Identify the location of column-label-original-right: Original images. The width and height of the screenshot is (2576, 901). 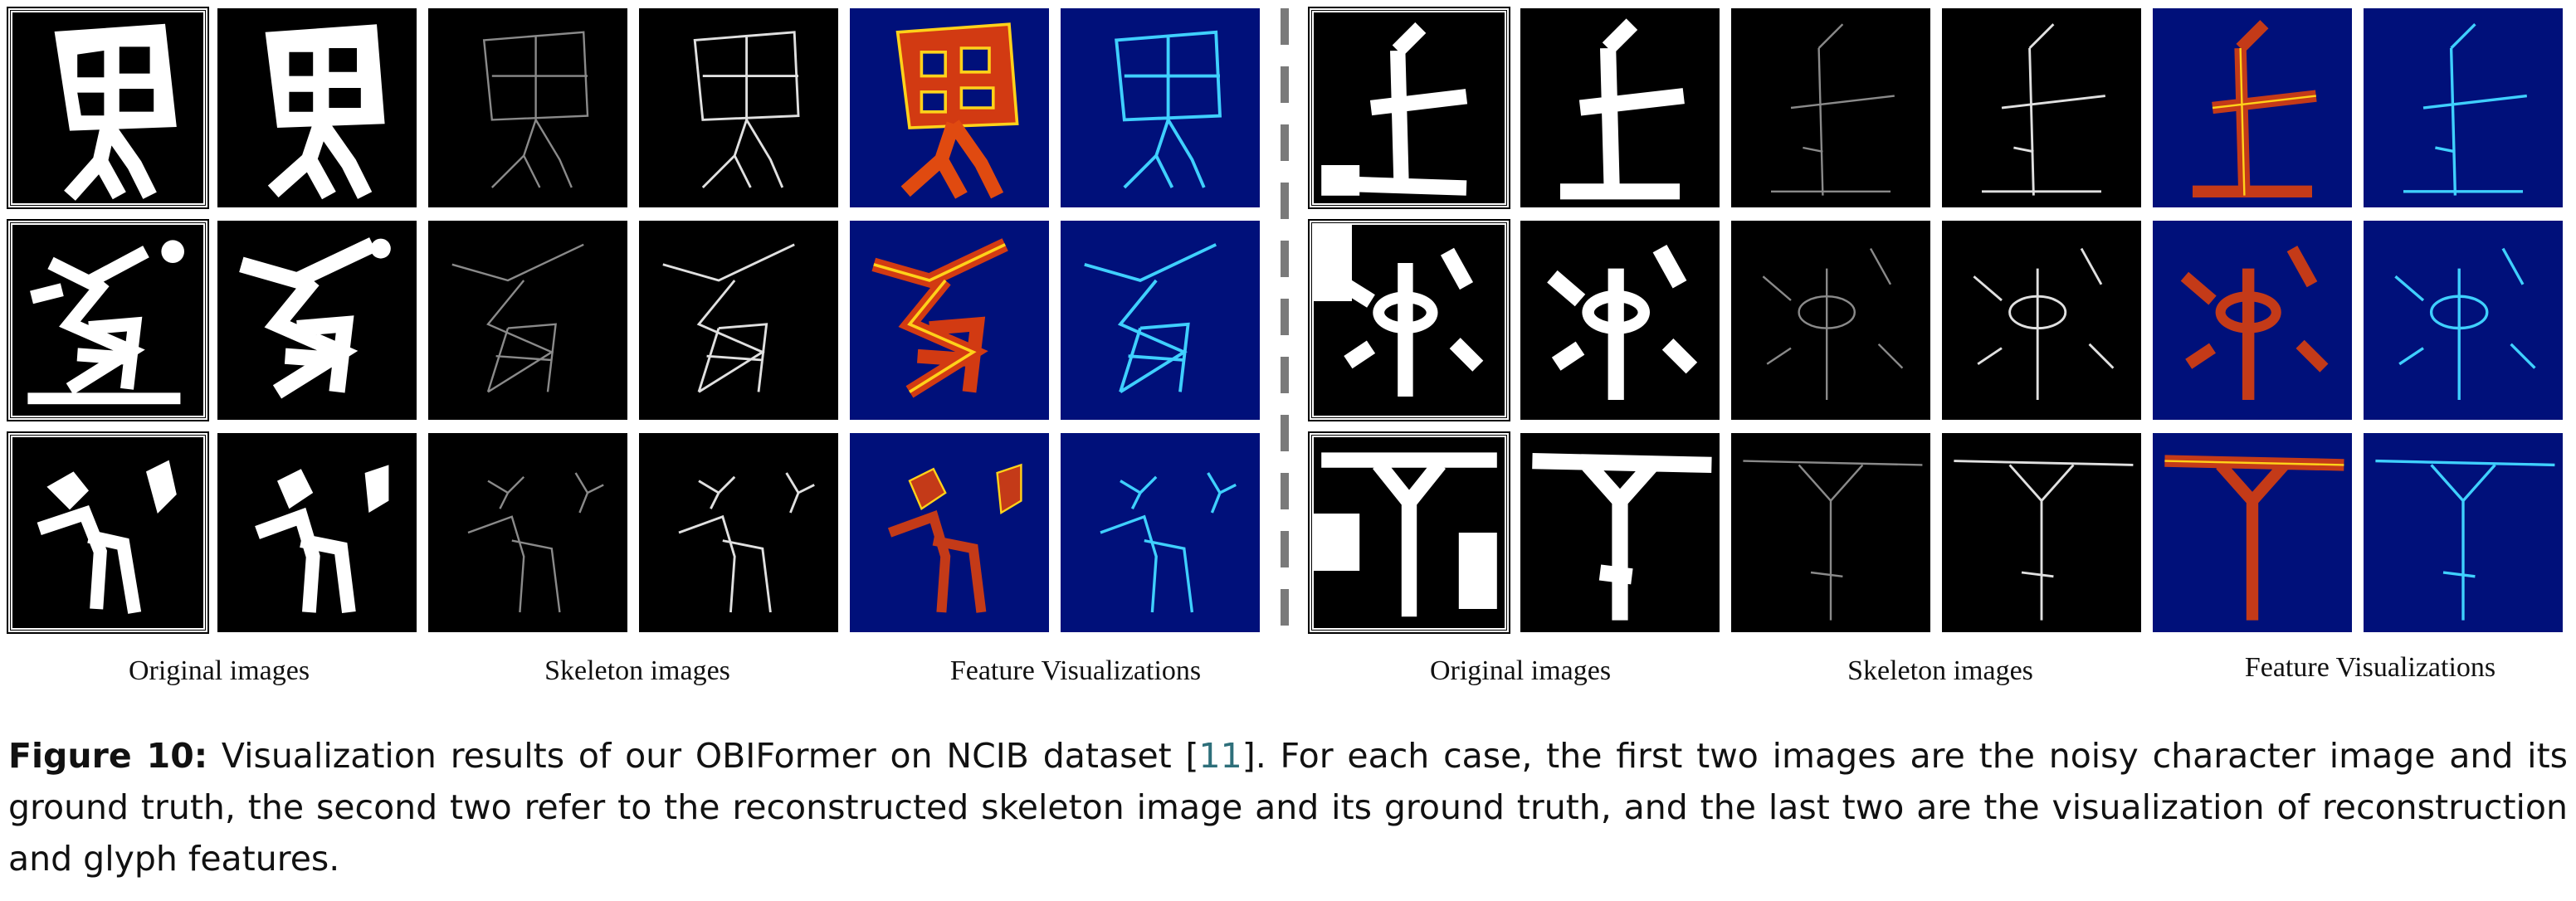
(1521, 670).